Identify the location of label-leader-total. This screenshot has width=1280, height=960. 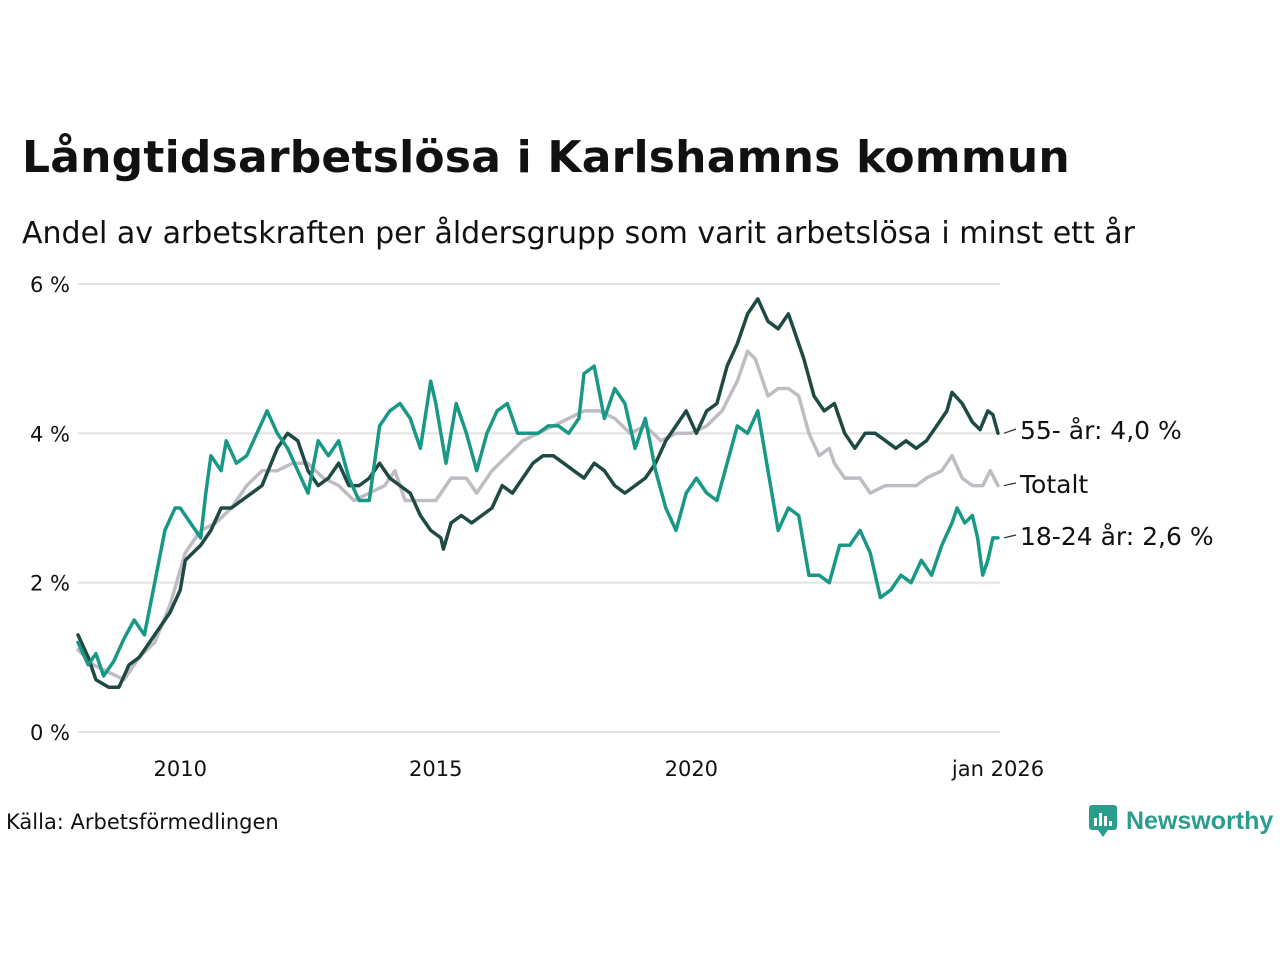
(1010, 484).